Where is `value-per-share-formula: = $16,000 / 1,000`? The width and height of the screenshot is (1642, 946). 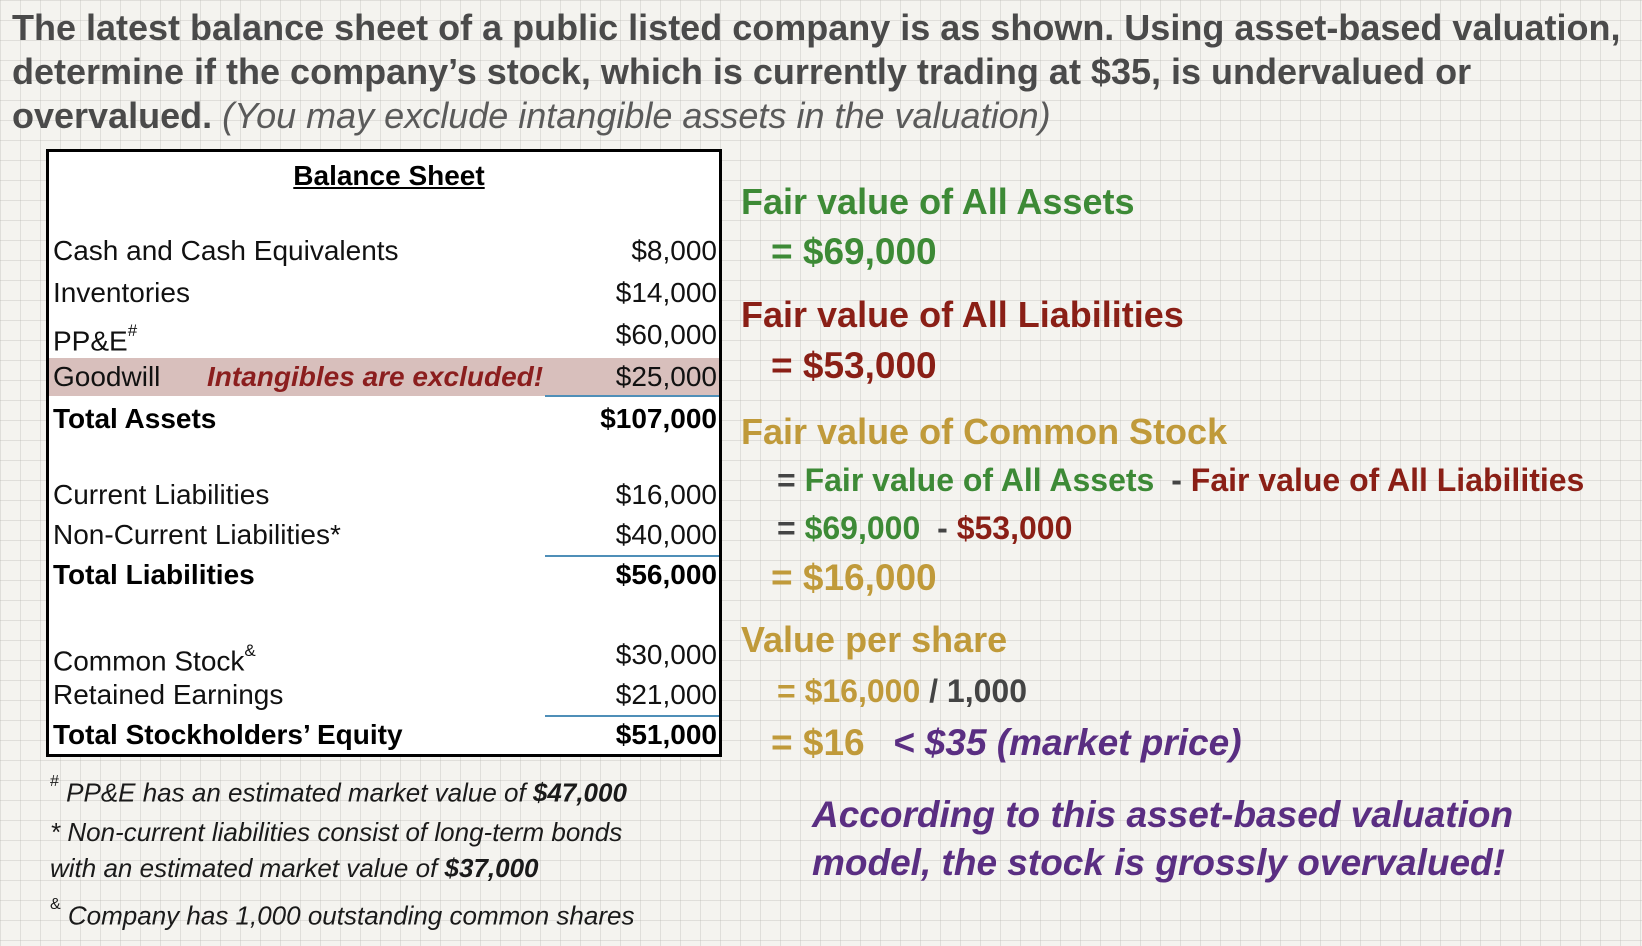
value-per-share-formula: = $16,000 / 1,000 is located at coordinates (902, 691).